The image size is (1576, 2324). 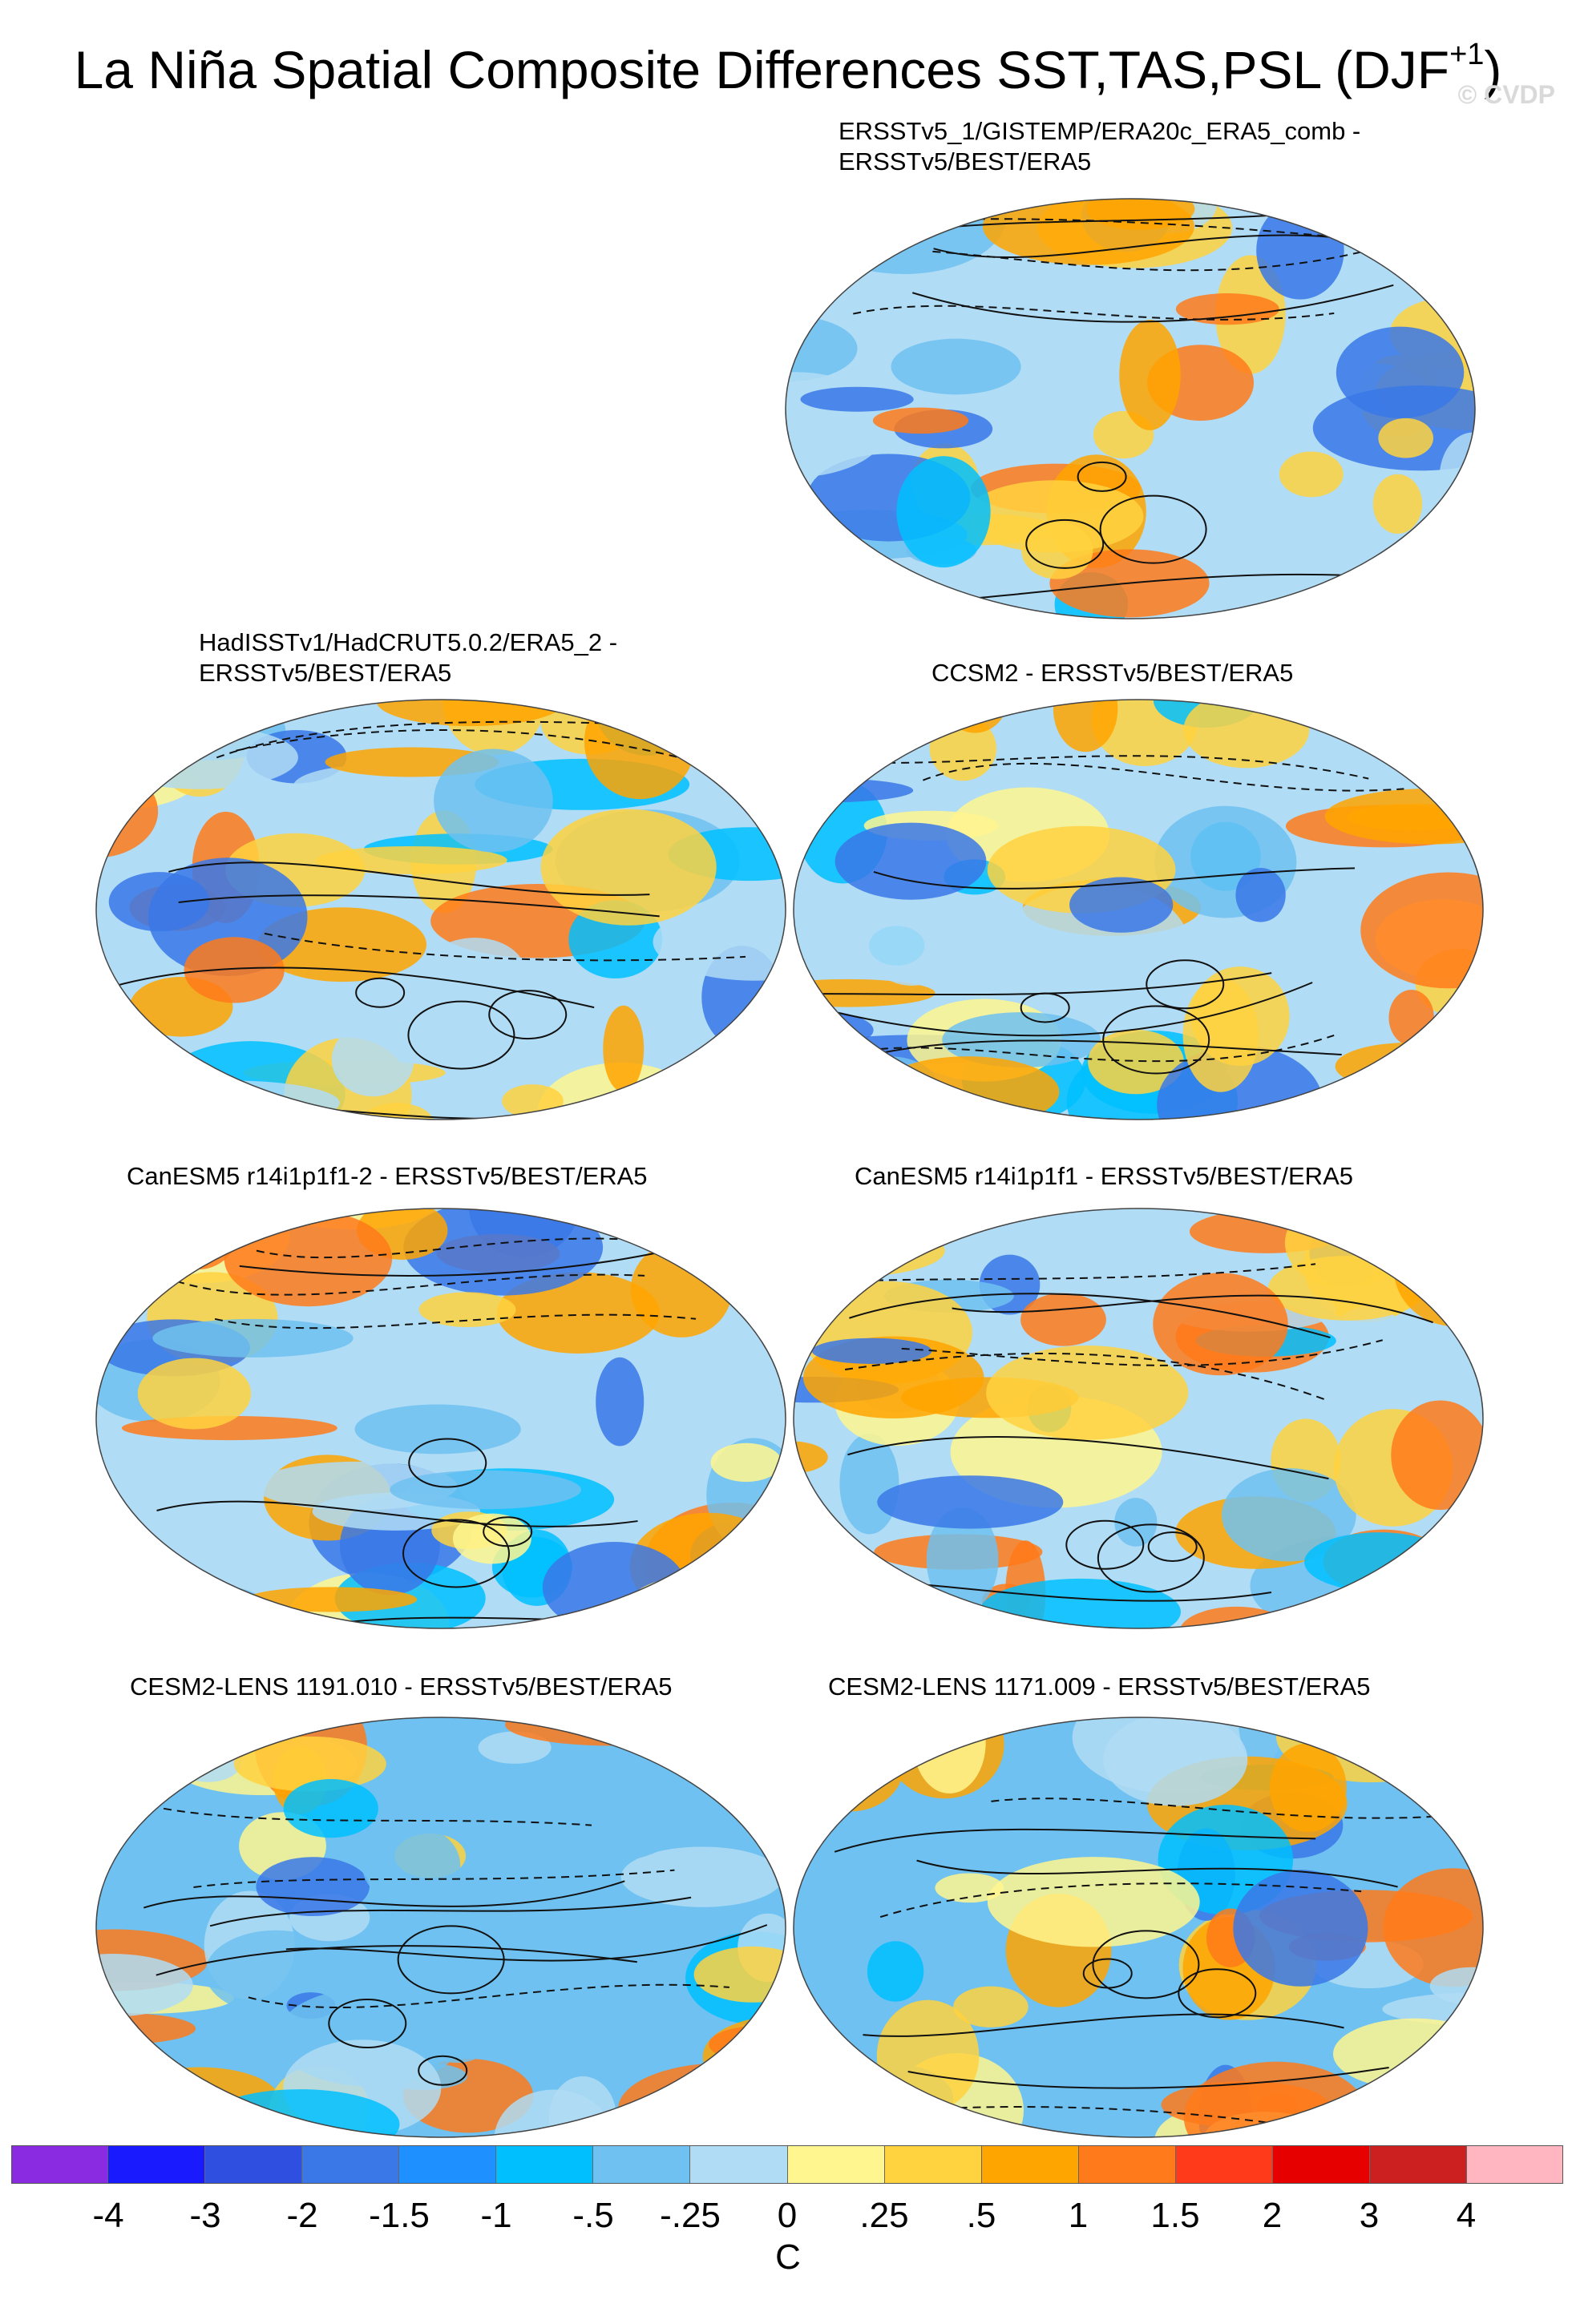 What do you see at coordinates (408, 642) in the screenshot?
I see `panel-title-line1: HadISSTv1/HadCRUT5.0.2/ERA5_2 -` at bounding box center [408, 642].